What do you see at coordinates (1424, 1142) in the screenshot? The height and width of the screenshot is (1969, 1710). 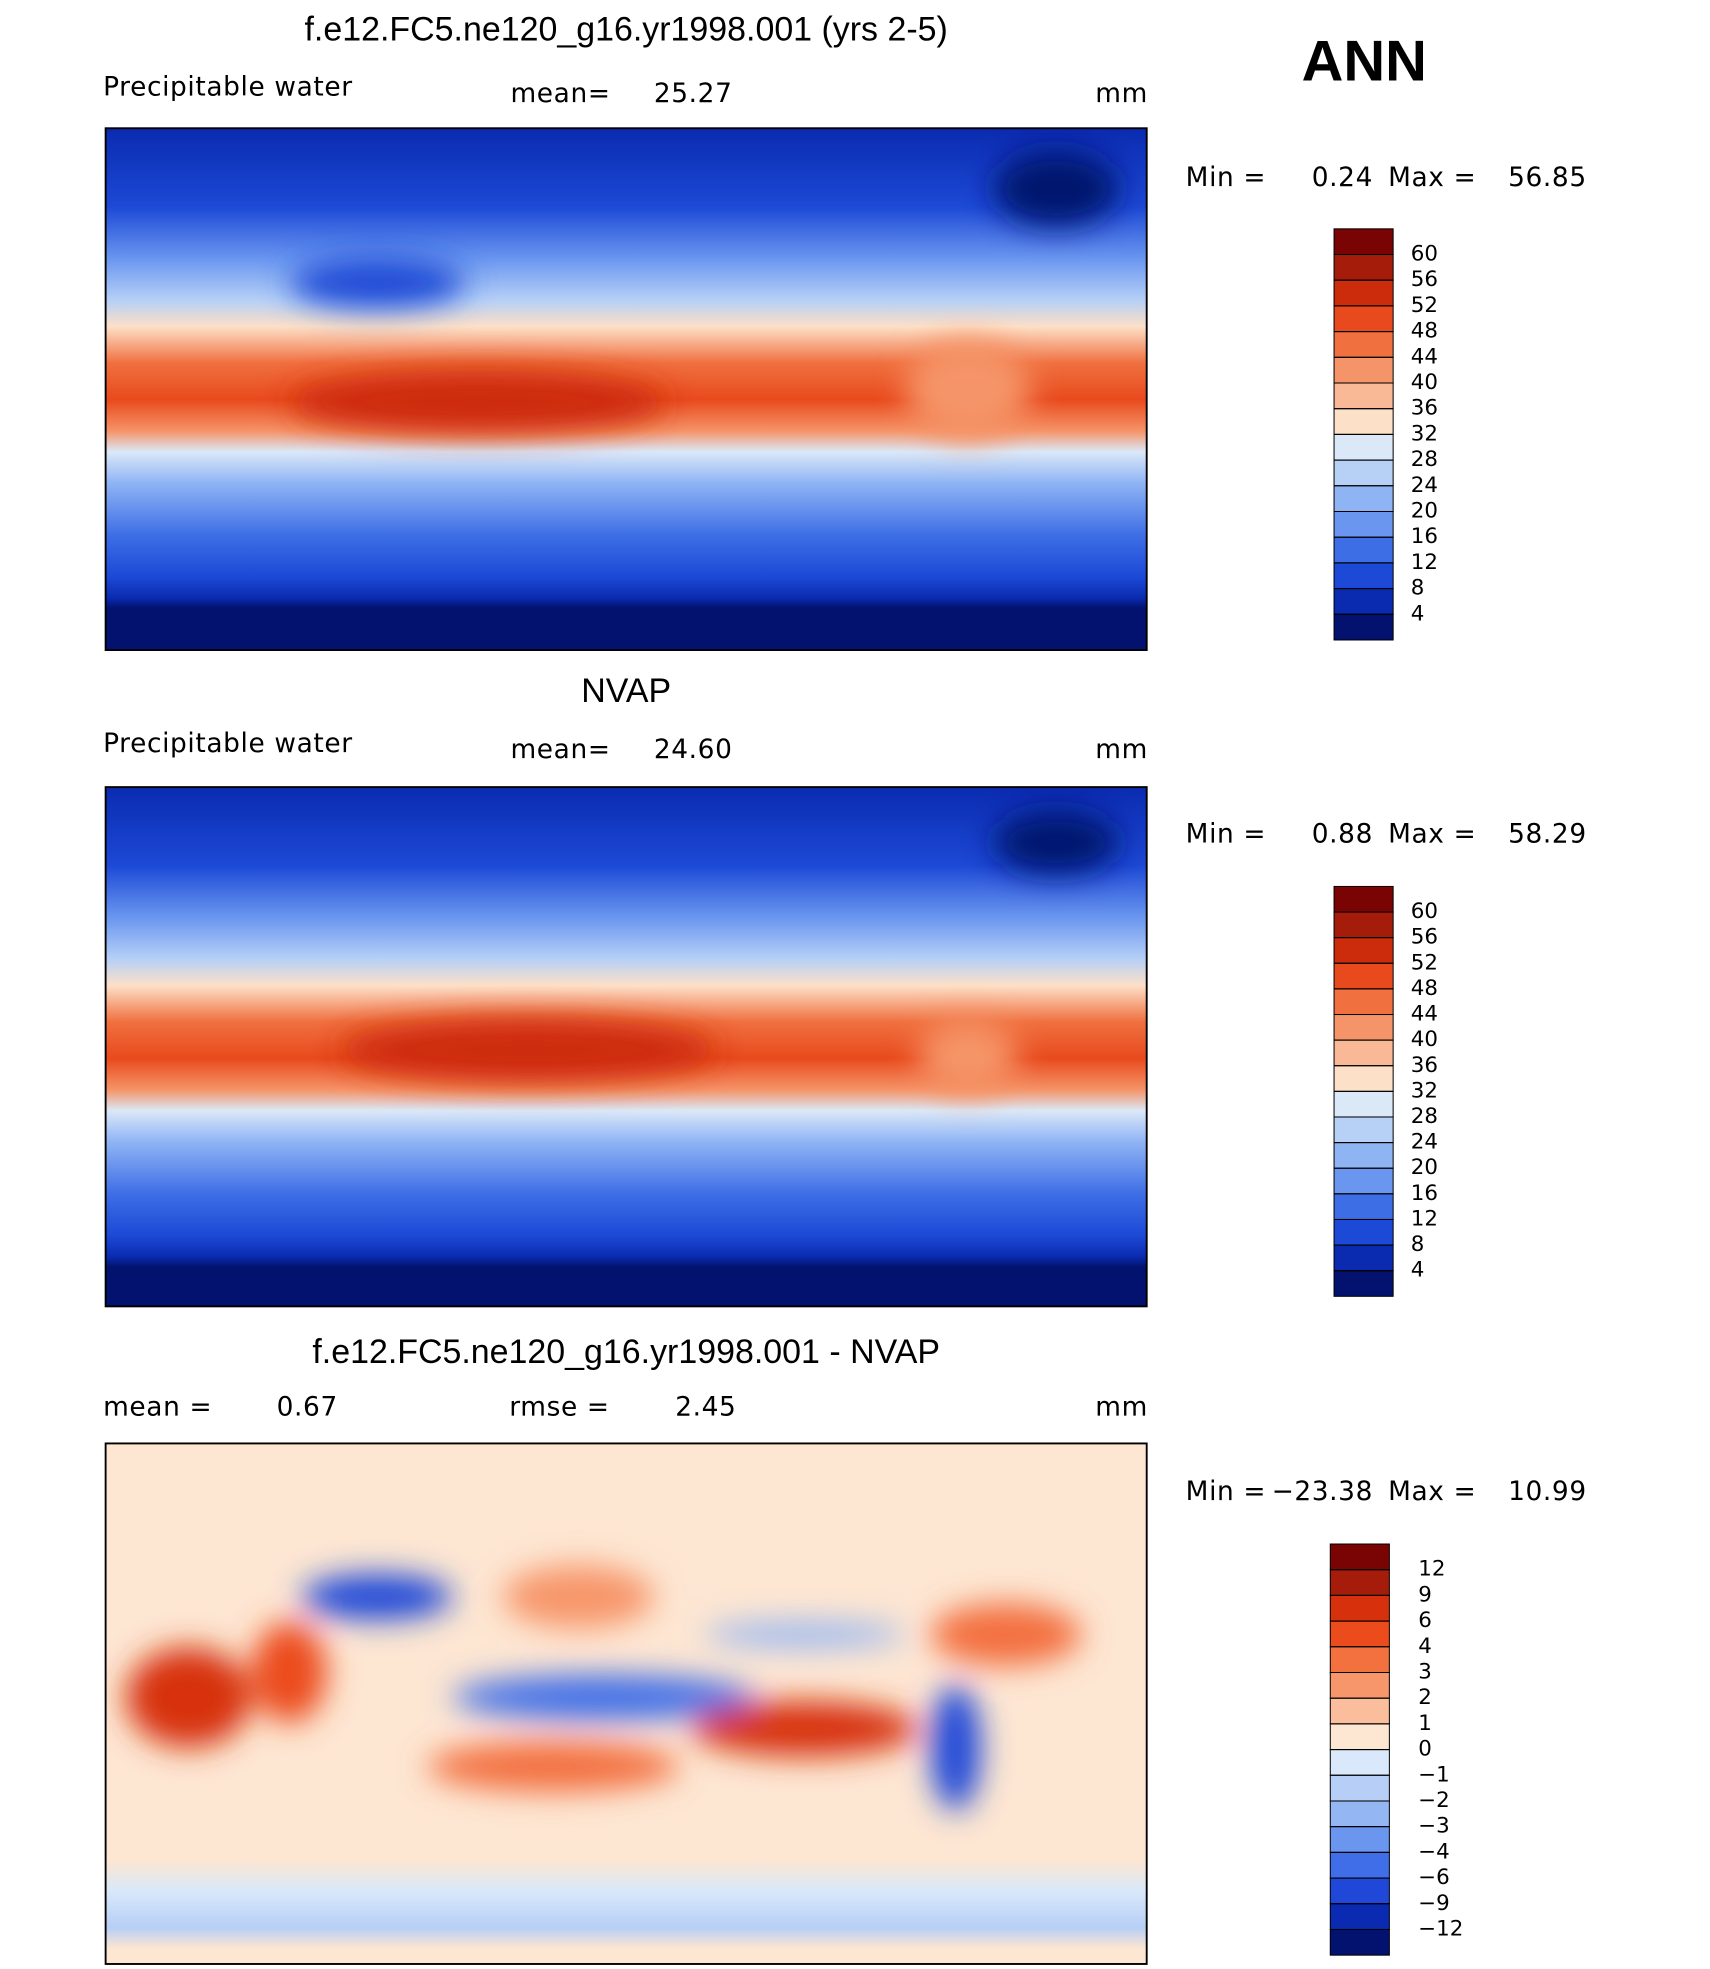 I see `colorbar-label: 24` at bounding box center [1424, 1142].